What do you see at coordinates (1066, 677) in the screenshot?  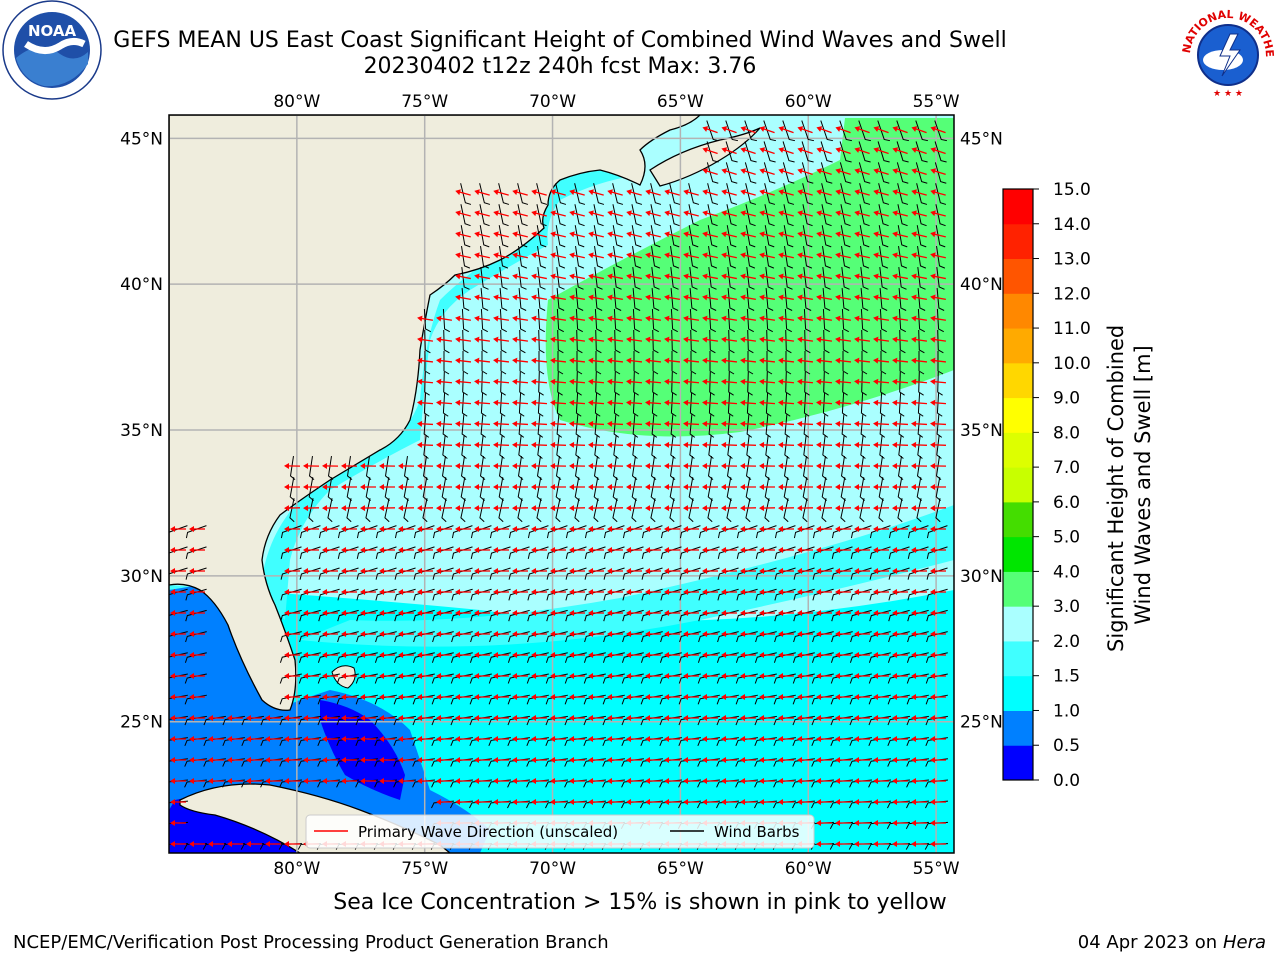 I see `colorbar-tick-label: 1.5` at bounding box center [1066, 677].